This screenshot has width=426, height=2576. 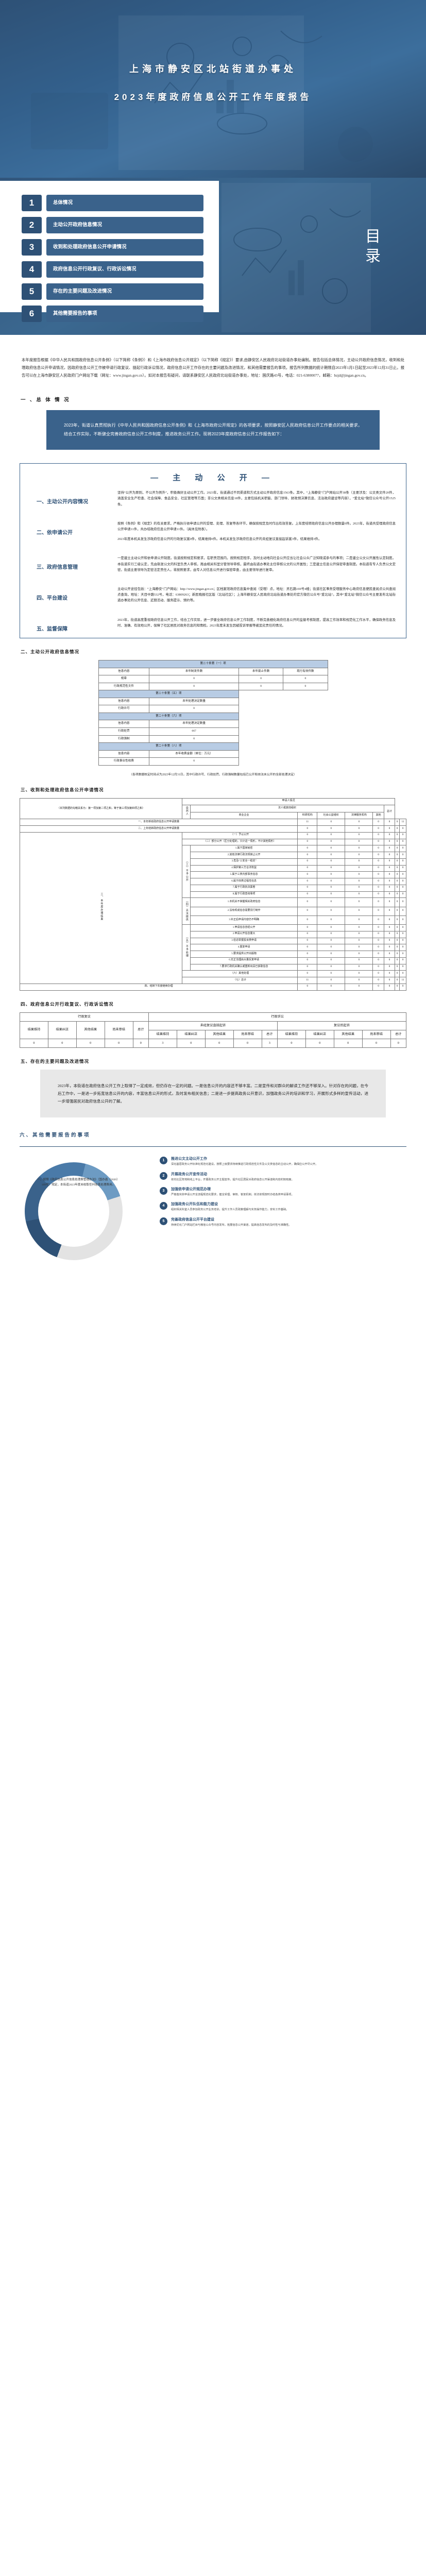 What do you see at coordinates (112, 291) in the screenshot?
I see `toc-item-5: 5 存在的主要问题及改进情况` at bounding box center [112, 291].